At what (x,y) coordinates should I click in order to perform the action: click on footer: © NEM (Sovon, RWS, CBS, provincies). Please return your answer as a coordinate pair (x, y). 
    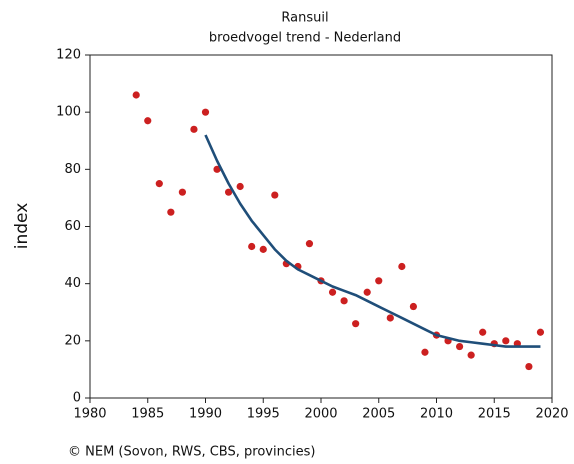
    Looking at the image, I should click on (191, 452).